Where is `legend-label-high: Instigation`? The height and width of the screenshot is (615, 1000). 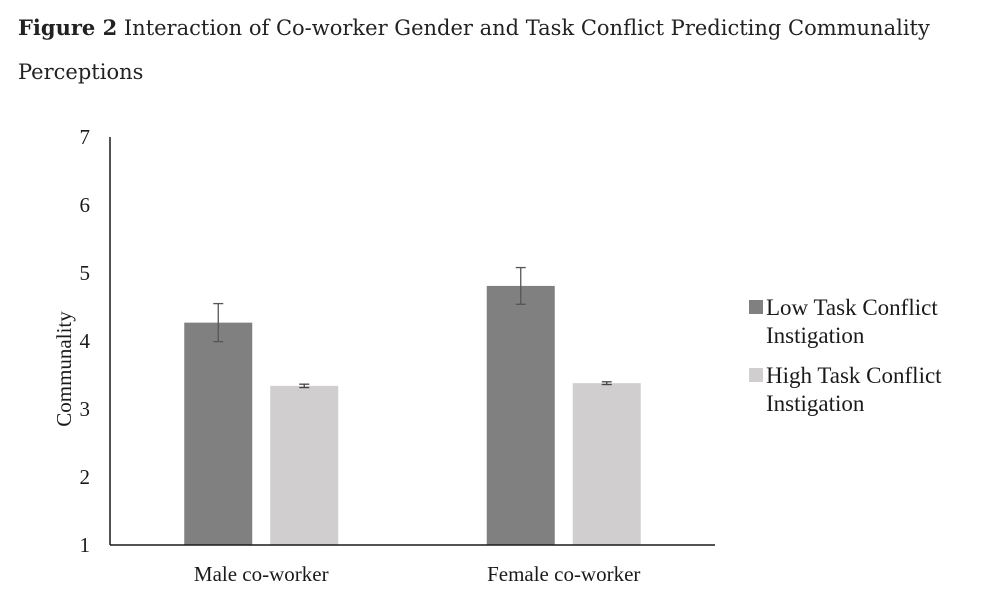 legend-label-high: Instigation is located at coordinates (815, 403).